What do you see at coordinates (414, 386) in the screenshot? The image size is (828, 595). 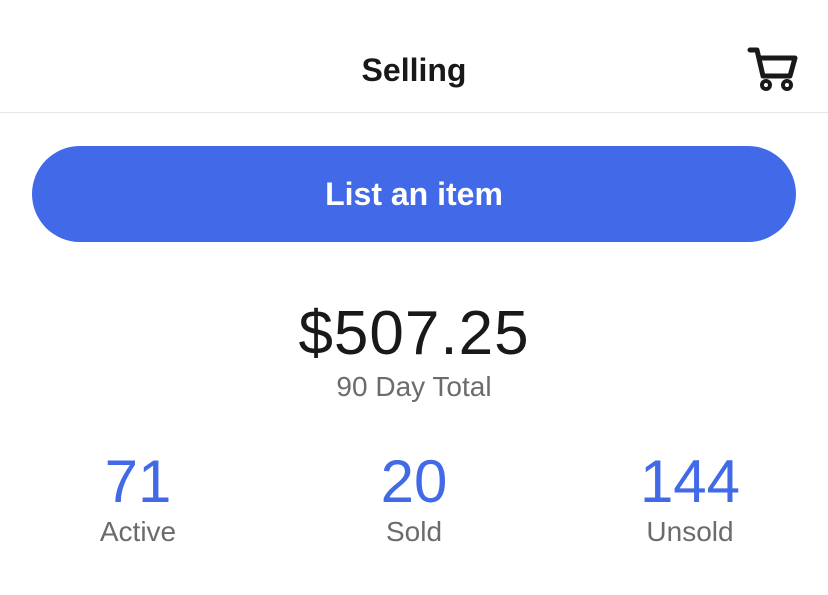 I see `ninety-day-total-label: 90 Day Total` at bounding box center [414, 386].